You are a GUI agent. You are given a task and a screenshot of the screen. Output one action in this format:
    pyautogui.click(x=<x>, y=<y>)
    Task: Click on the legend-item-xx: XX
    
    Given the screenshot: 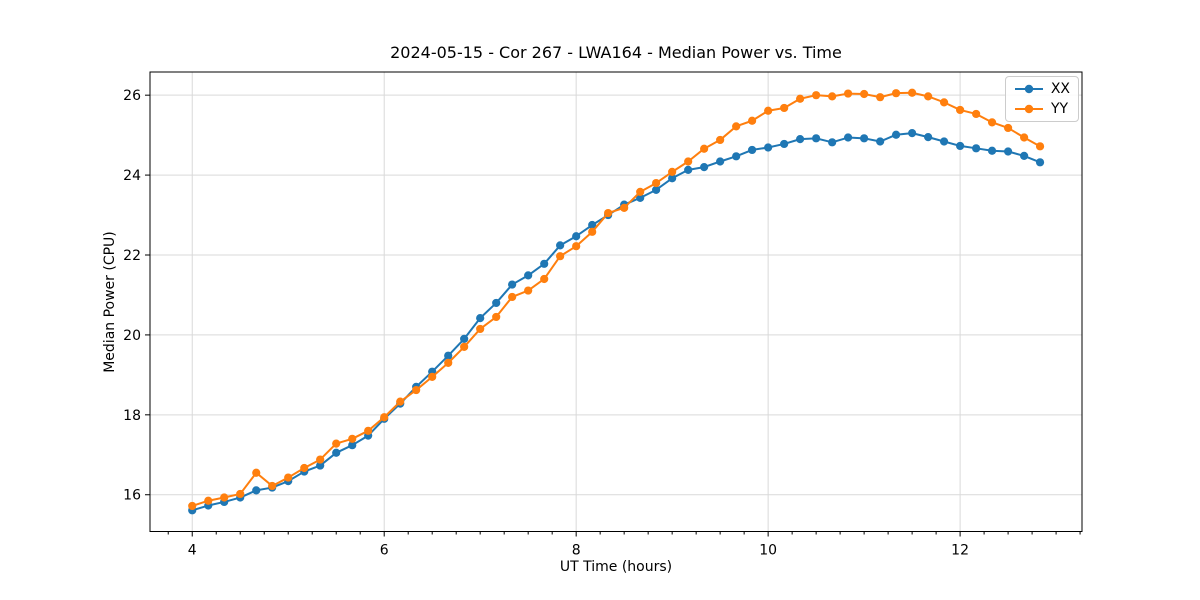 What is the action you would take?
    pyautogui.click(x=1042, y=89)
    